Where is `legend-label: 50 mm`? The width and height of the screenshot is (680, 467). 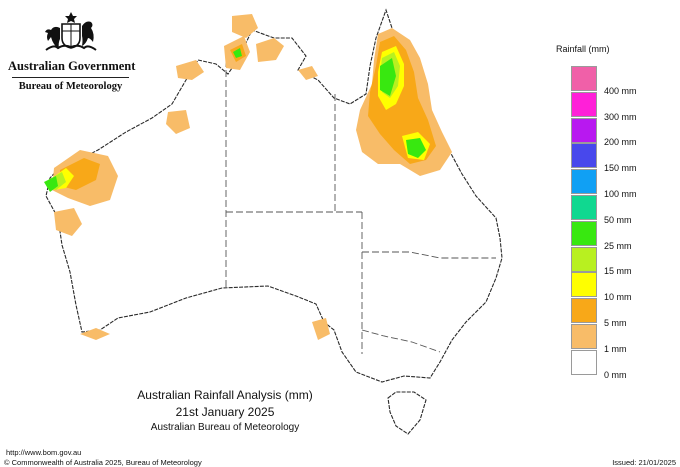
legend-label: 50 mm is located at coordinates (618, 219).